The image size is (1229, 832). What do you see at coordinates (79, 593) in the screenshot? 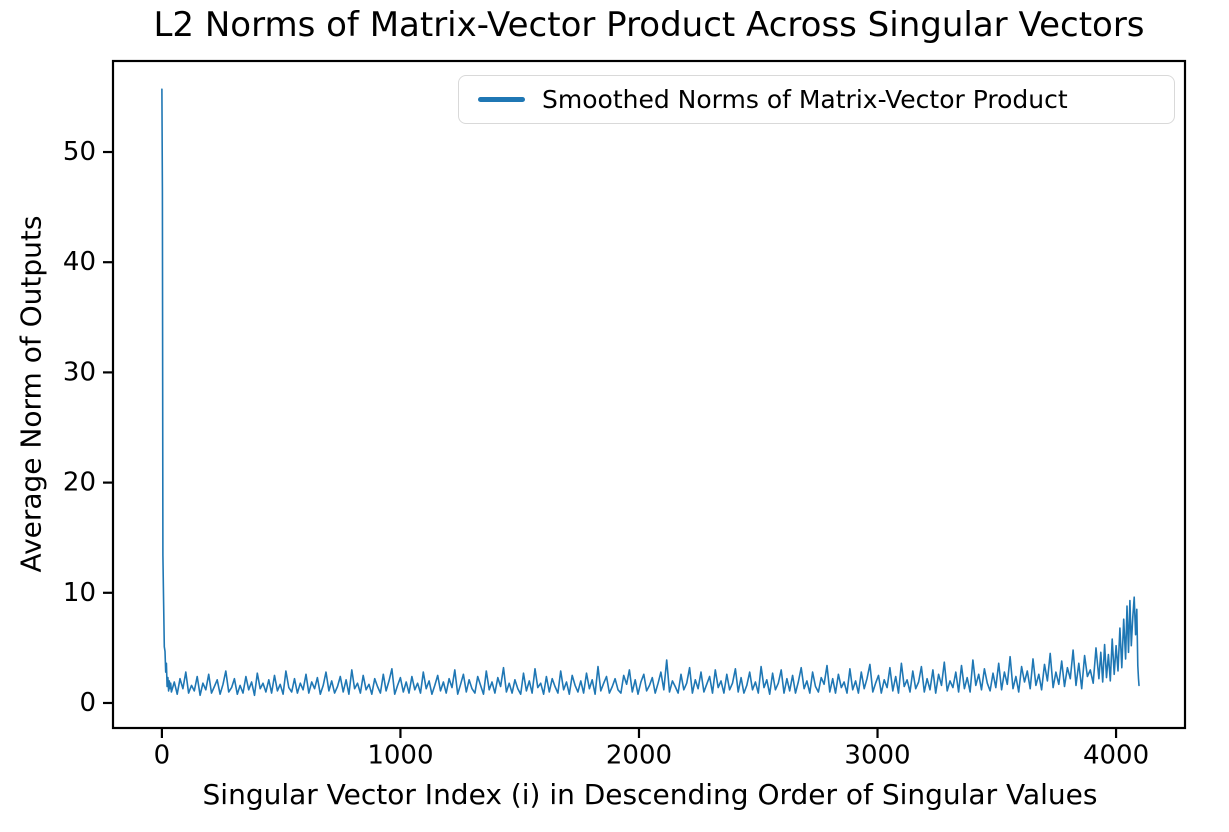
I see `y-tick-label: 10` at bounding box center [79, 593].